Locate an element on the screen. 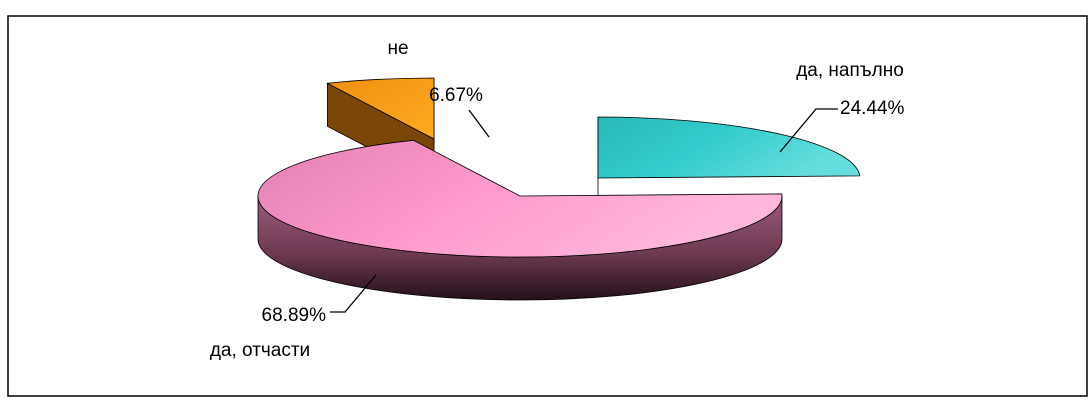  leader-line-da-otchasti is located at coordinates (353, 293).